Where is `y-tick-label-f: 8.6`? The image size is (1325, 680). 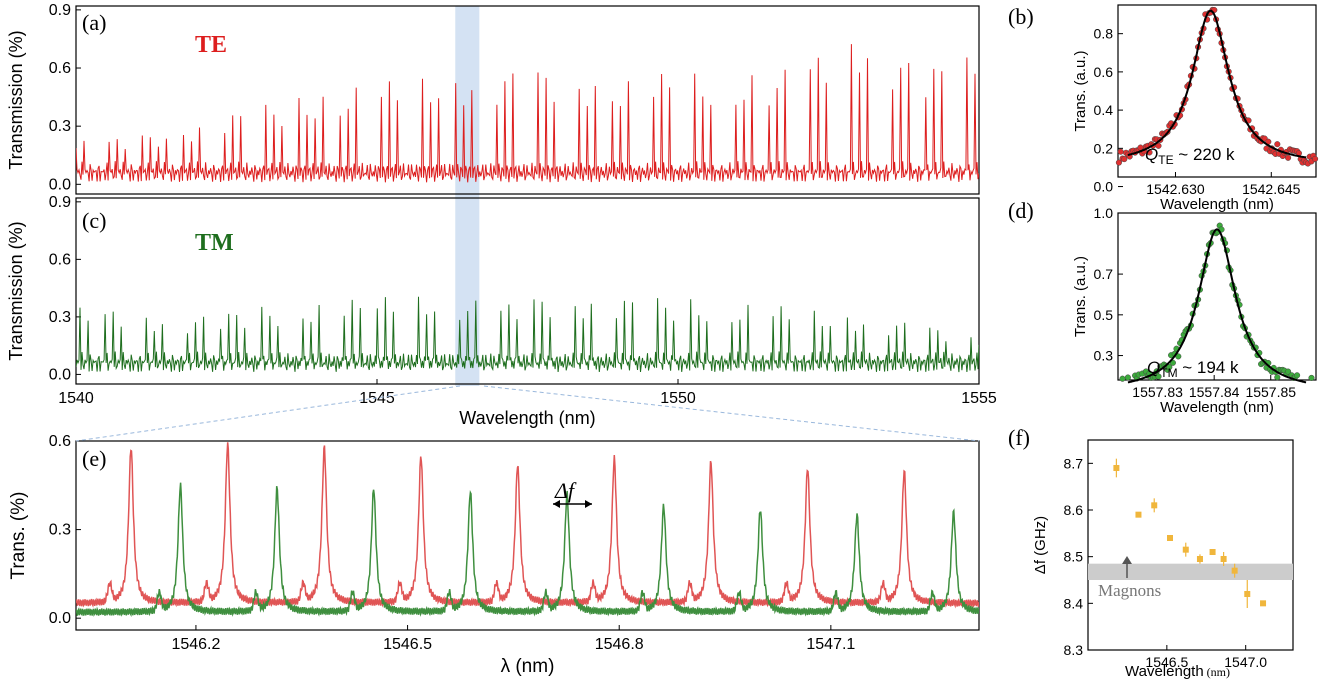
y-tick-label-f: 8.6 is located at coordinates (1074, 510).